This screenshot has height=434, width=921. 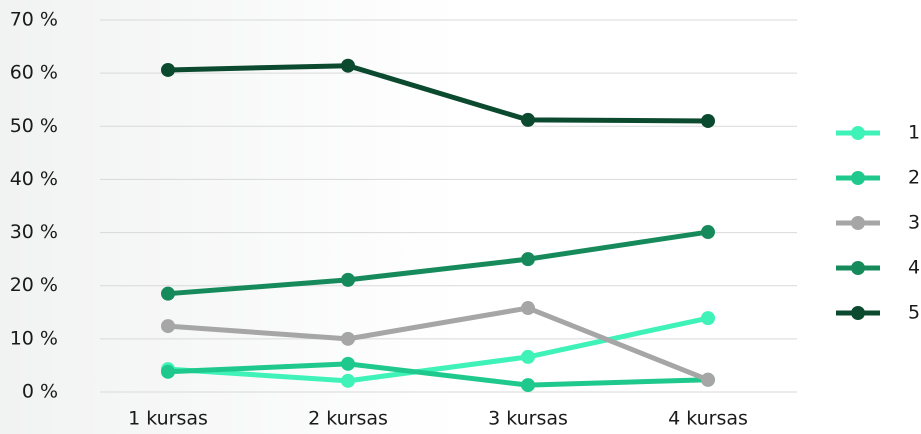 What do you see at coordinates (34, 285) in the screenshot?
I see `y-tick-label: 20 %` at bounding box center [34, 285].